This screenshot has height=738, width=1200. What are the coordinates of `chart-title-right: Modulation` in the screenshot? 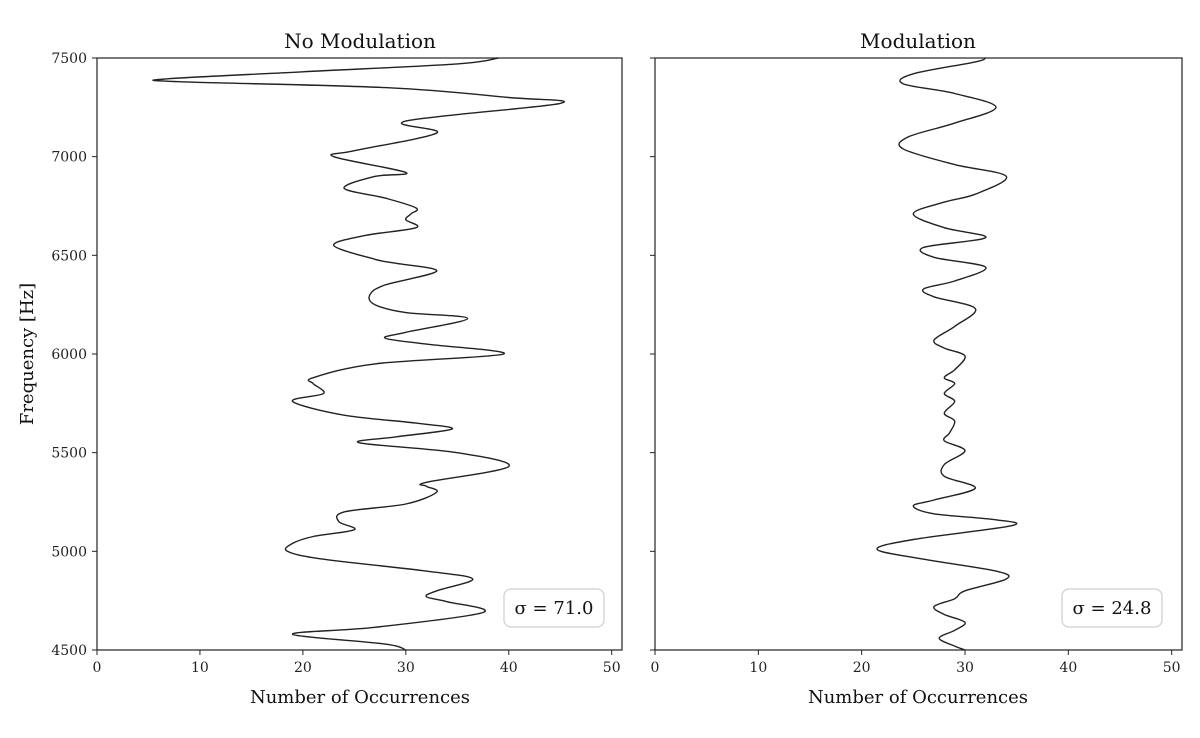 It's located at (918, 41).